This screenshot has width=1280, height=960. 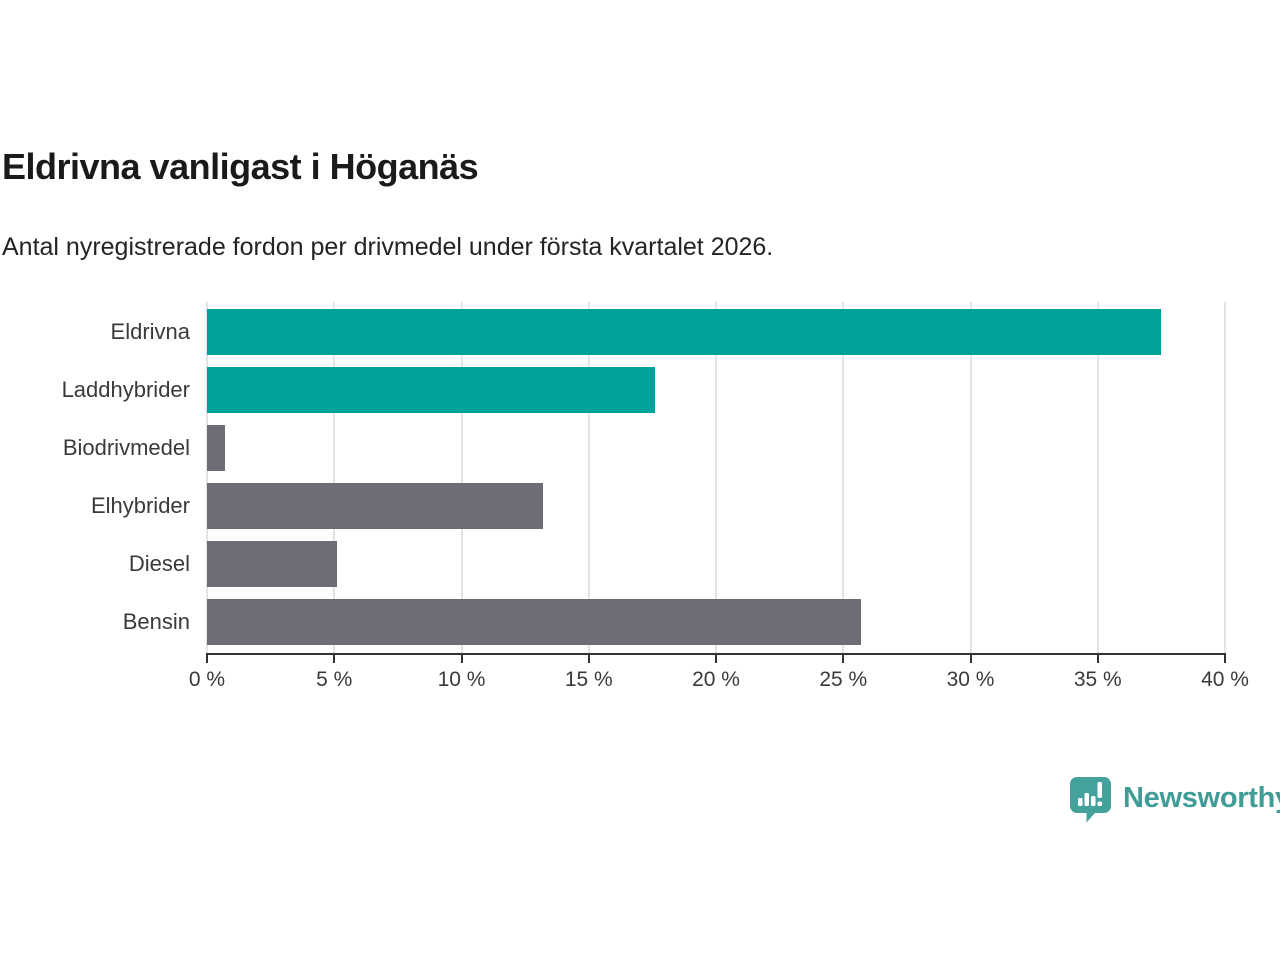 I want to click on newsworthy-brand-text: Newsworthy, so click(x=1201, y=798).